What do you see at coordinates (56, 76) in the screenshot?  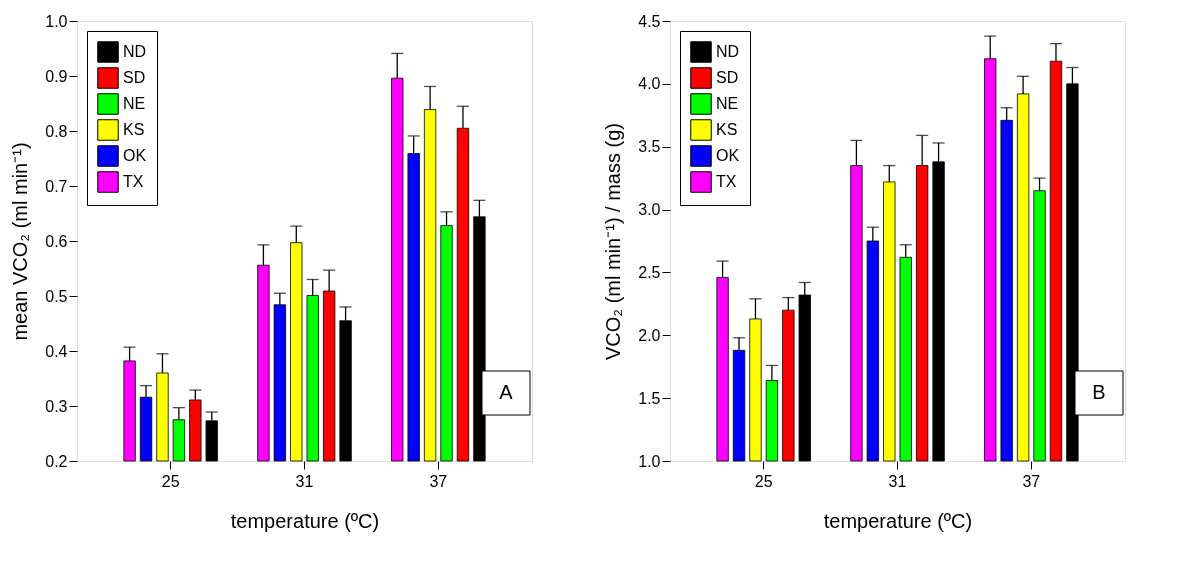 I see `y-tick-label: 0.9` at bounding box center [56, 76].